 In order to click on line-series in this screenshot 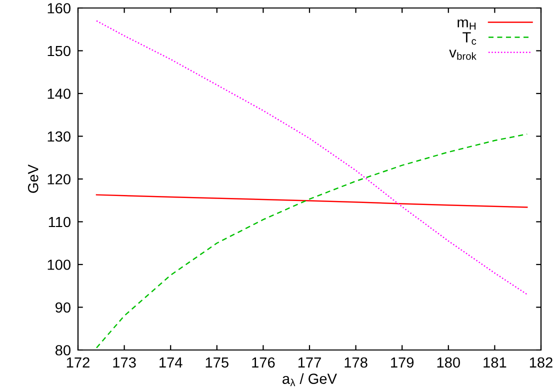, I will do `click(312, 201)`.